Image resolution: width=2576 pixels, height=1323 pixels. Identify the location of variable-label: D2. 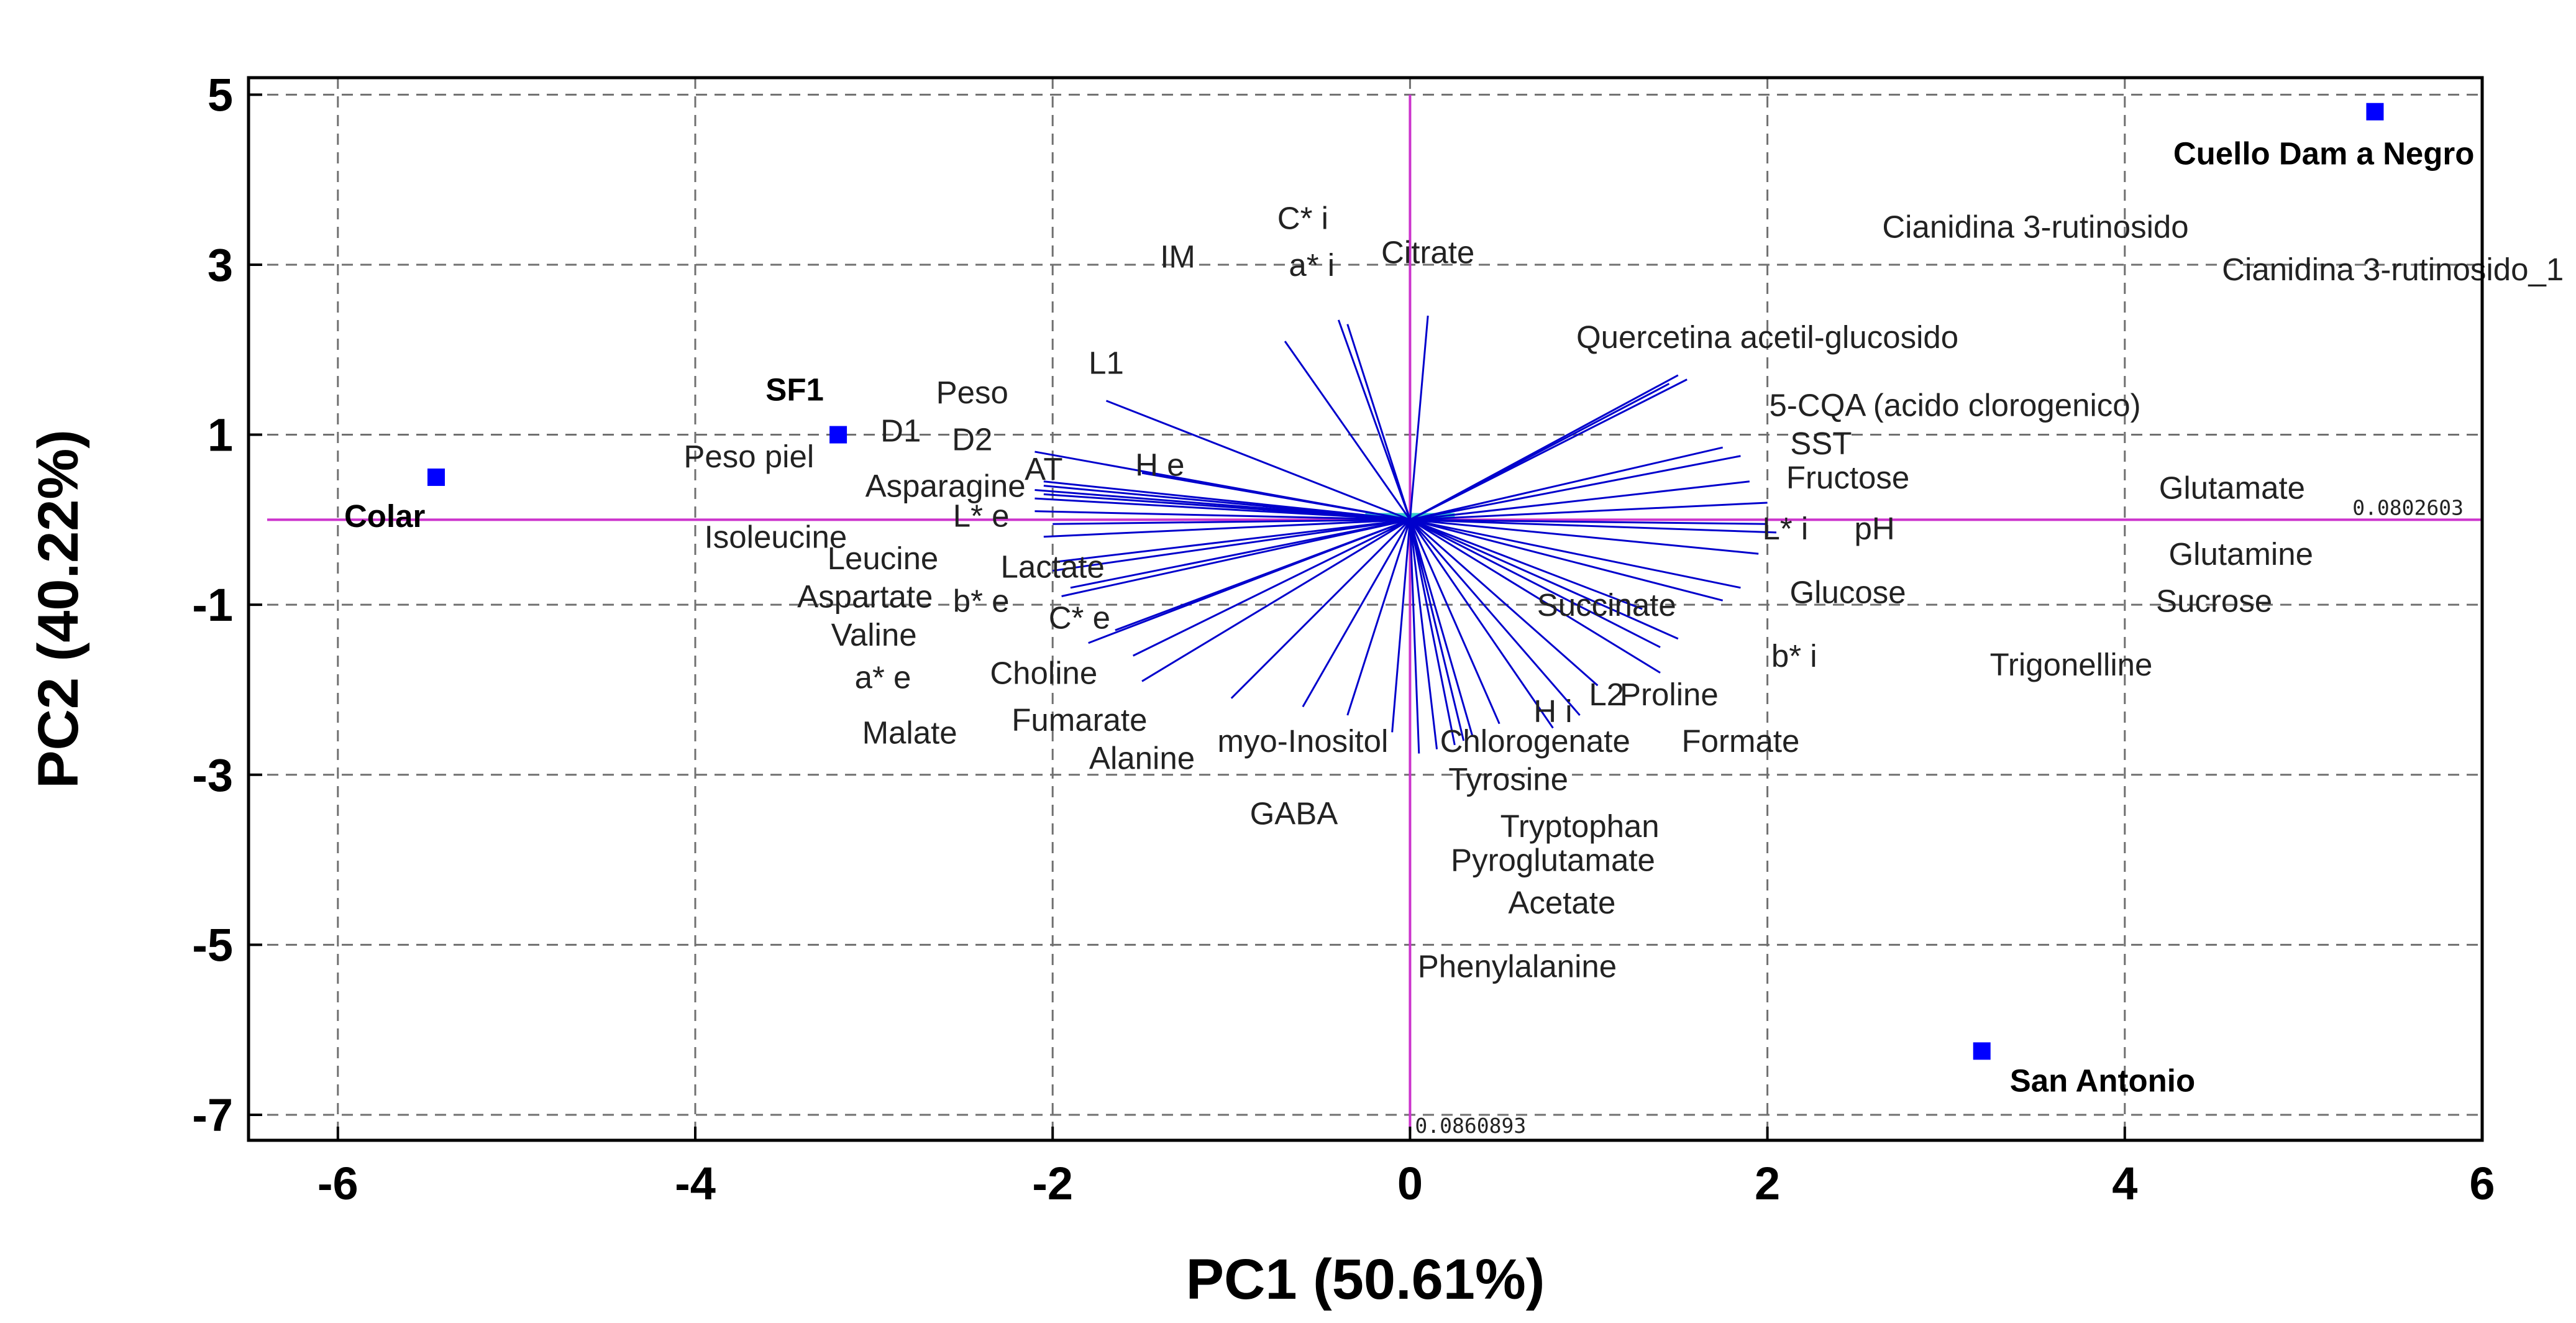
(972, 439).